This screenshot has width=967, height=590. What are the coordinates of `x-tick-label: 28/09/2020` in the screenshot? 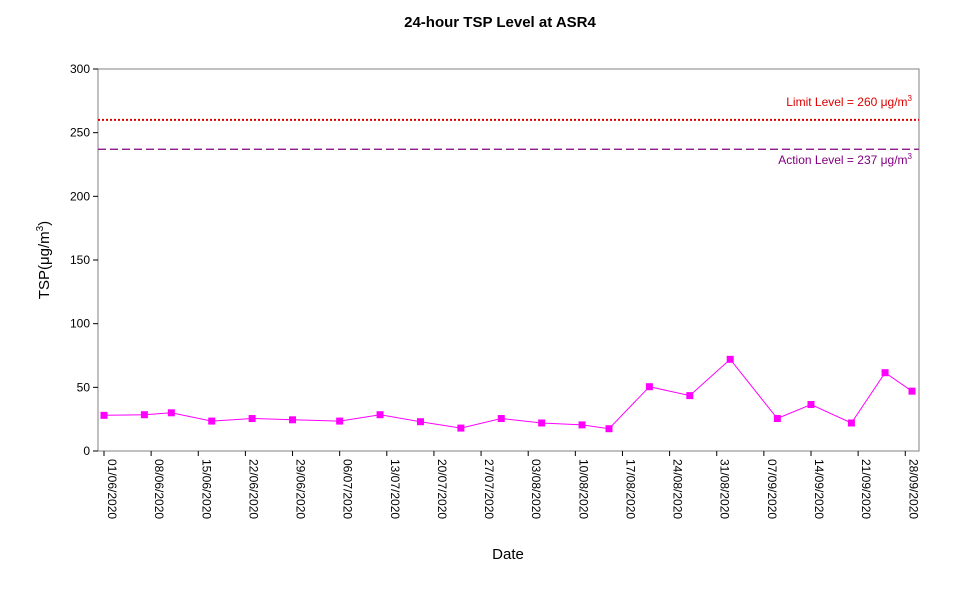 It's located at (913, 489).